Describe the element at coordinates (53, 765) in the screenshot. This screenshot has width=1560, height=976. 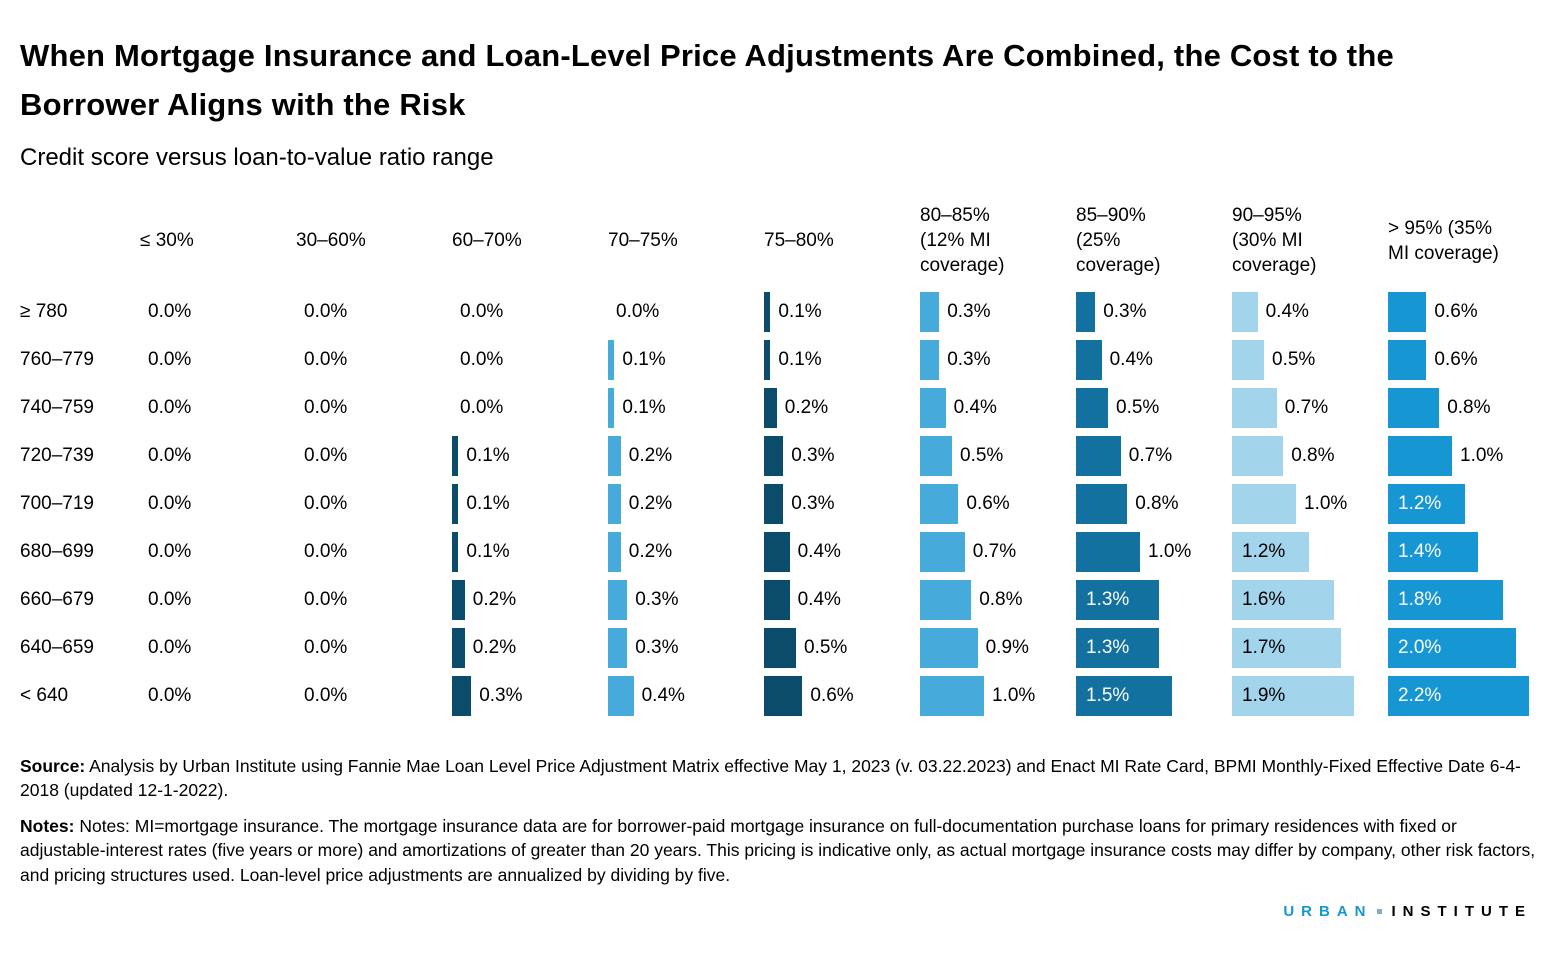
I see `source-label: Source:` at that location.